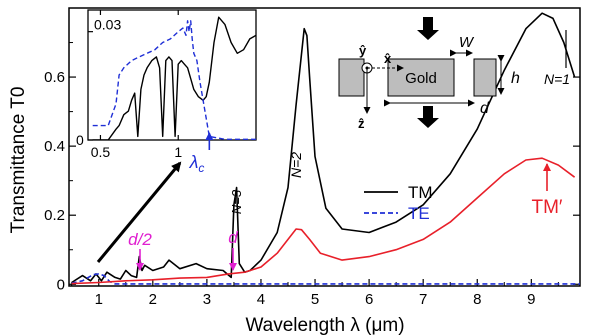 This screenshot has height=335, width=590. I want to click on gold-slab-right, so click(485, 77).